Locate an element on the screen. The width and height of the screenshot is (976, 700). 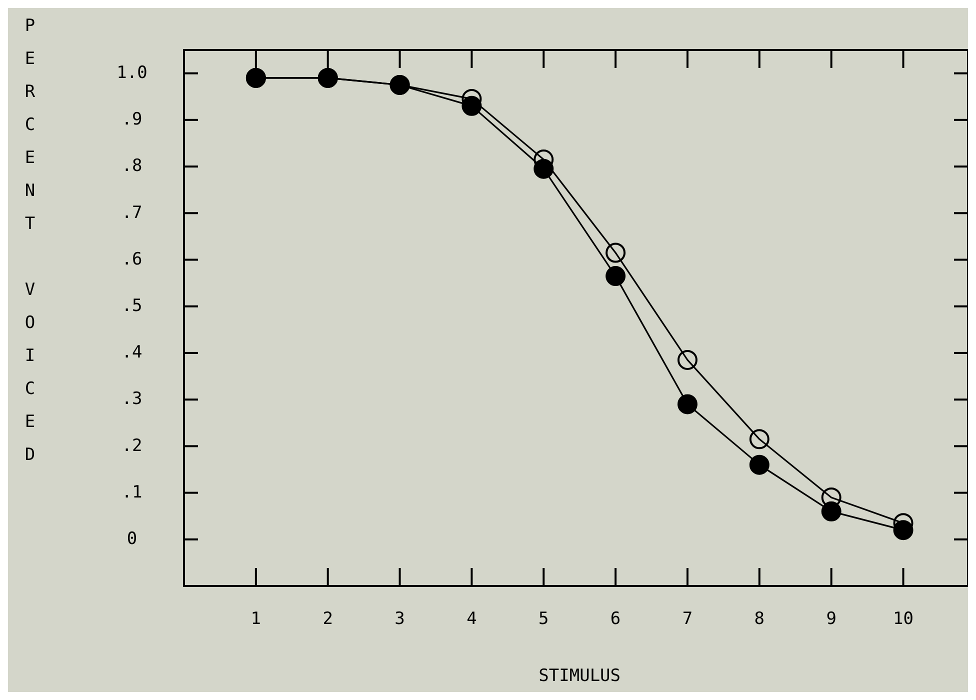
y-tick-label: .2 is located at coordinates (132, 446).